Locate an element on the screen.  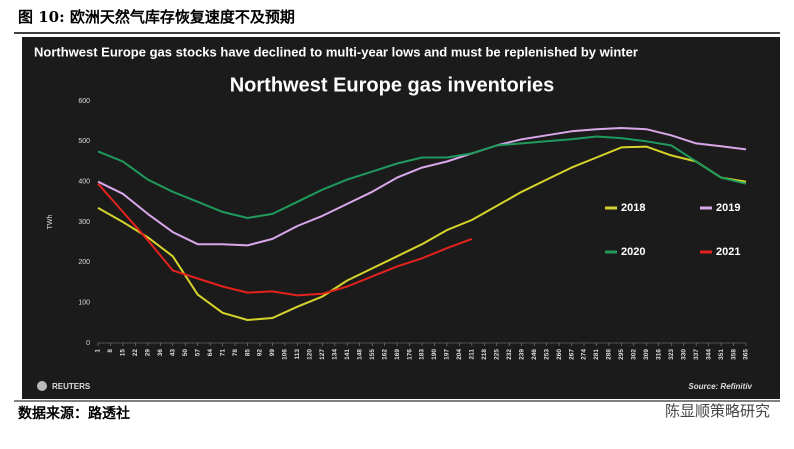
x-tick-label: 29 is located at coordinates (148, 353).